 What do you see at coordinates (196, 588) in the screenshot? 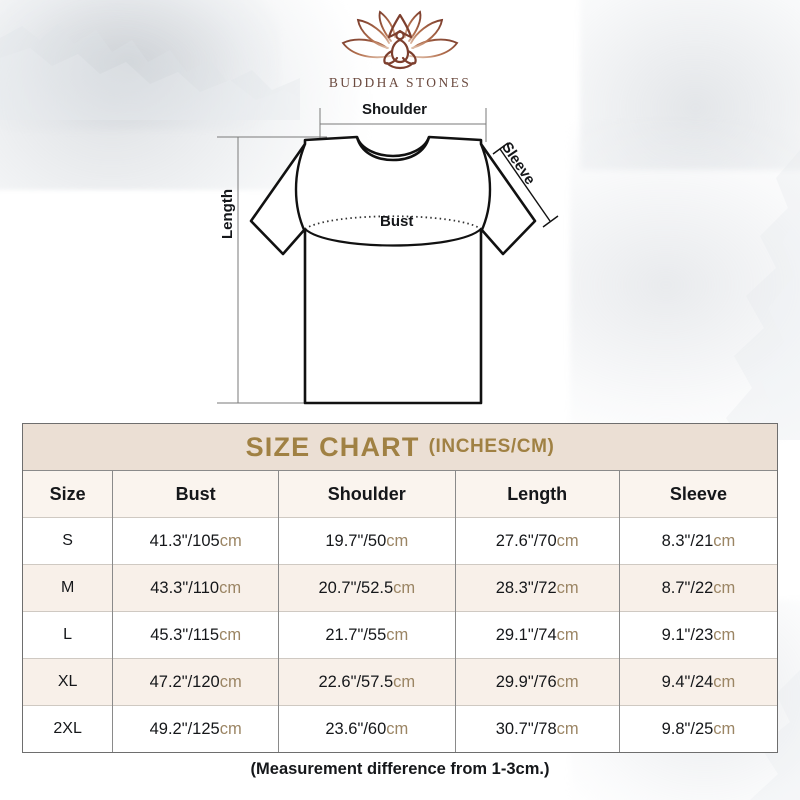
I see `cell-bust: 43.3"/110cm` at bounding box center [196, 588].